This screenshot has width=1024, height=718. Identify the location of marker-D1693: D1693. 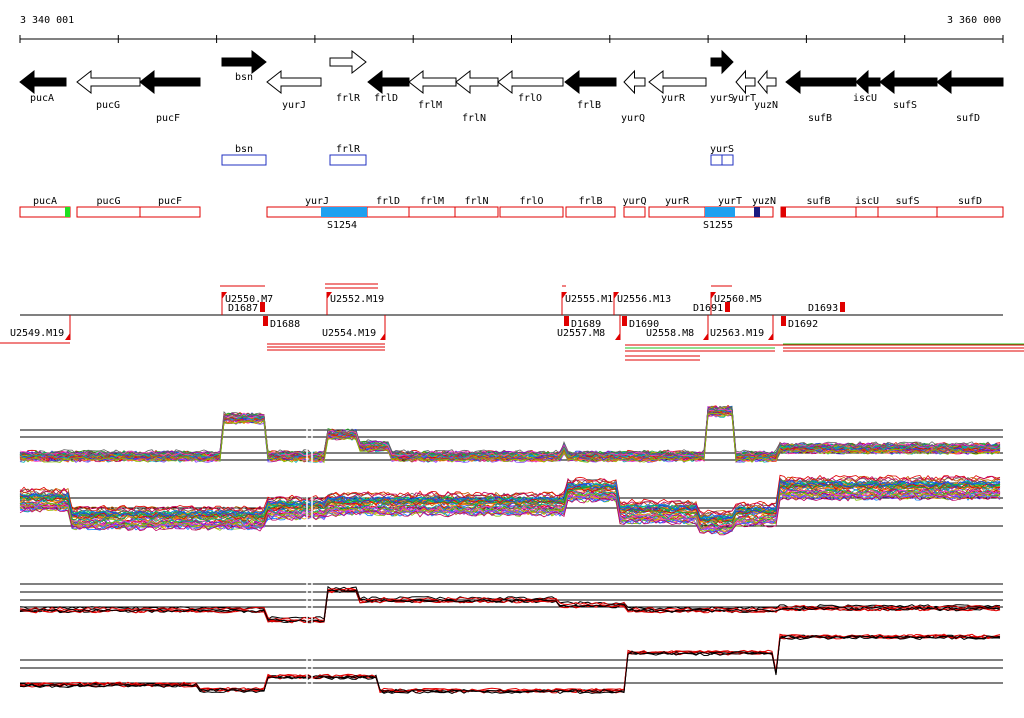
(826, 308).